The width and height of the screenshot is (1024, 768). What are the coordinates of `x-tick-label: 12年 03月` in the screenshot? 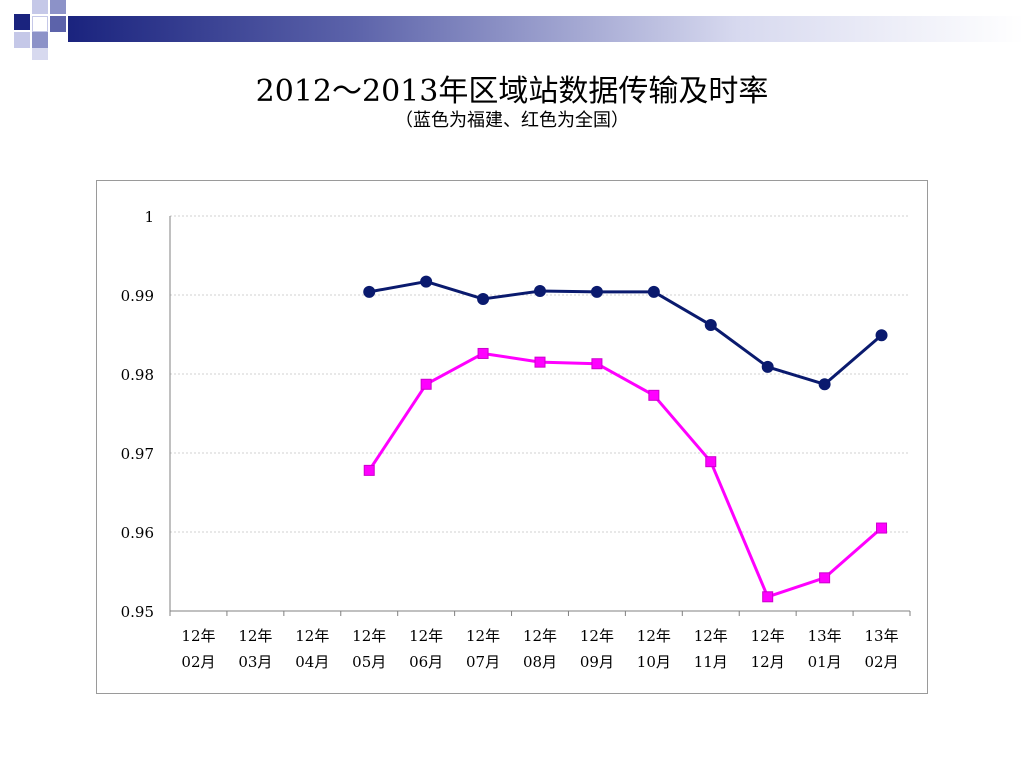 It's located at (255, 649).